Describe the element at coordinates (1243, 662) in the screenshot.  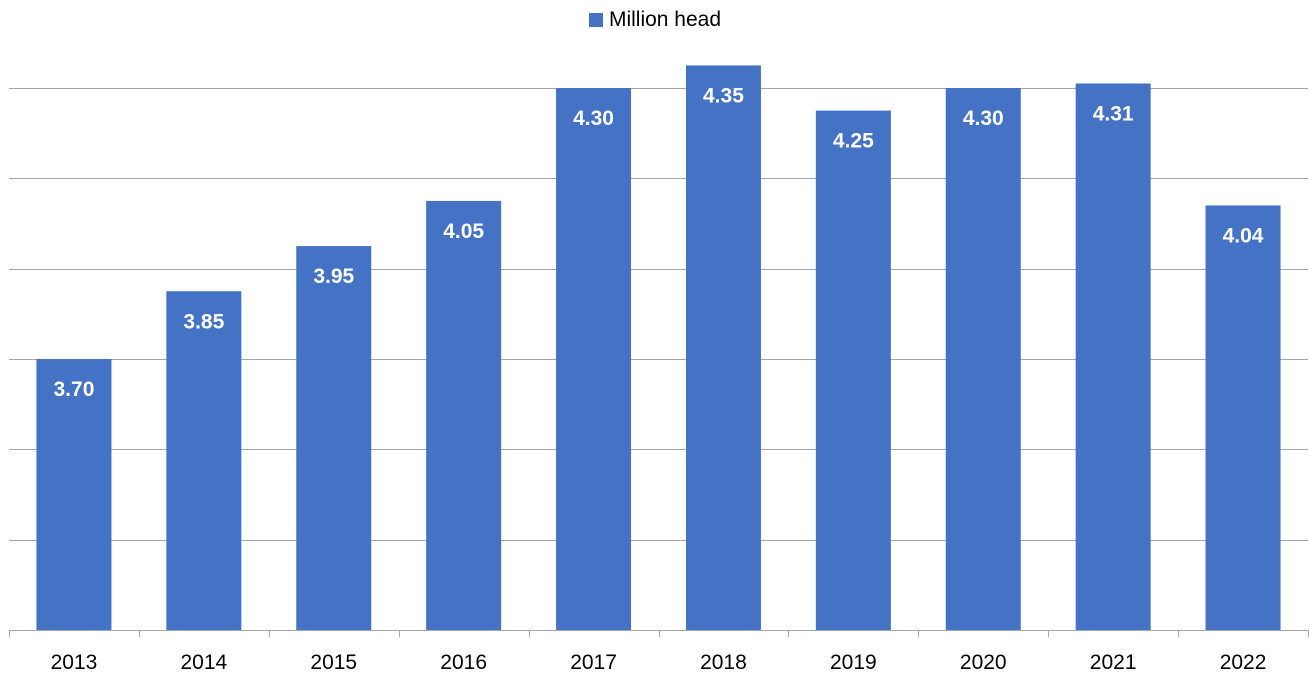
I see `x-tick-label: 2022` at that location.